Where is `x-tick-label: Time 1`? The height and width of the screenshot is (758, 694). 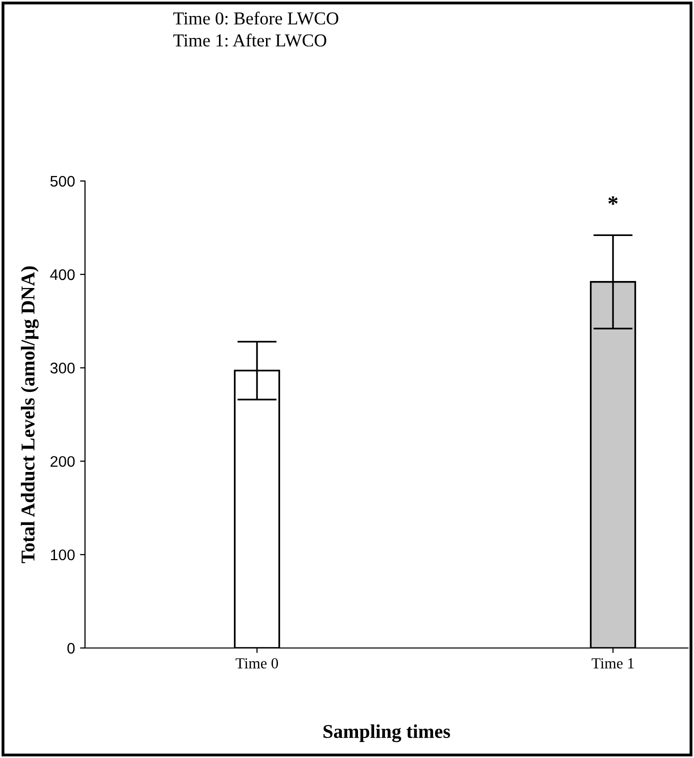
x-tick-label: Time 1 is located at coordinates (613, 663).